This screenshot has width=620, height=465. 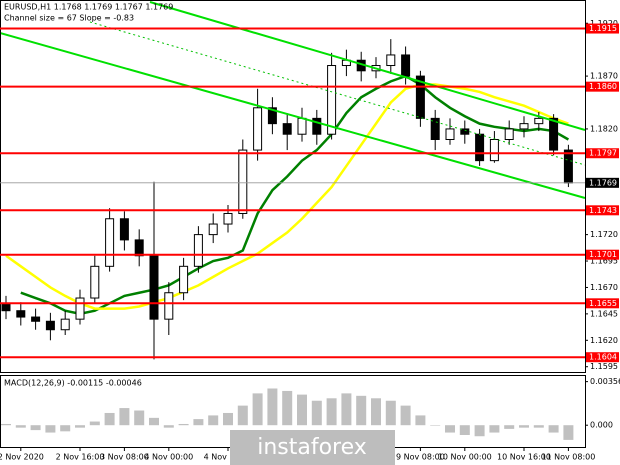 I want to click on level-label: 1.1701, so click(x=603, y=254).